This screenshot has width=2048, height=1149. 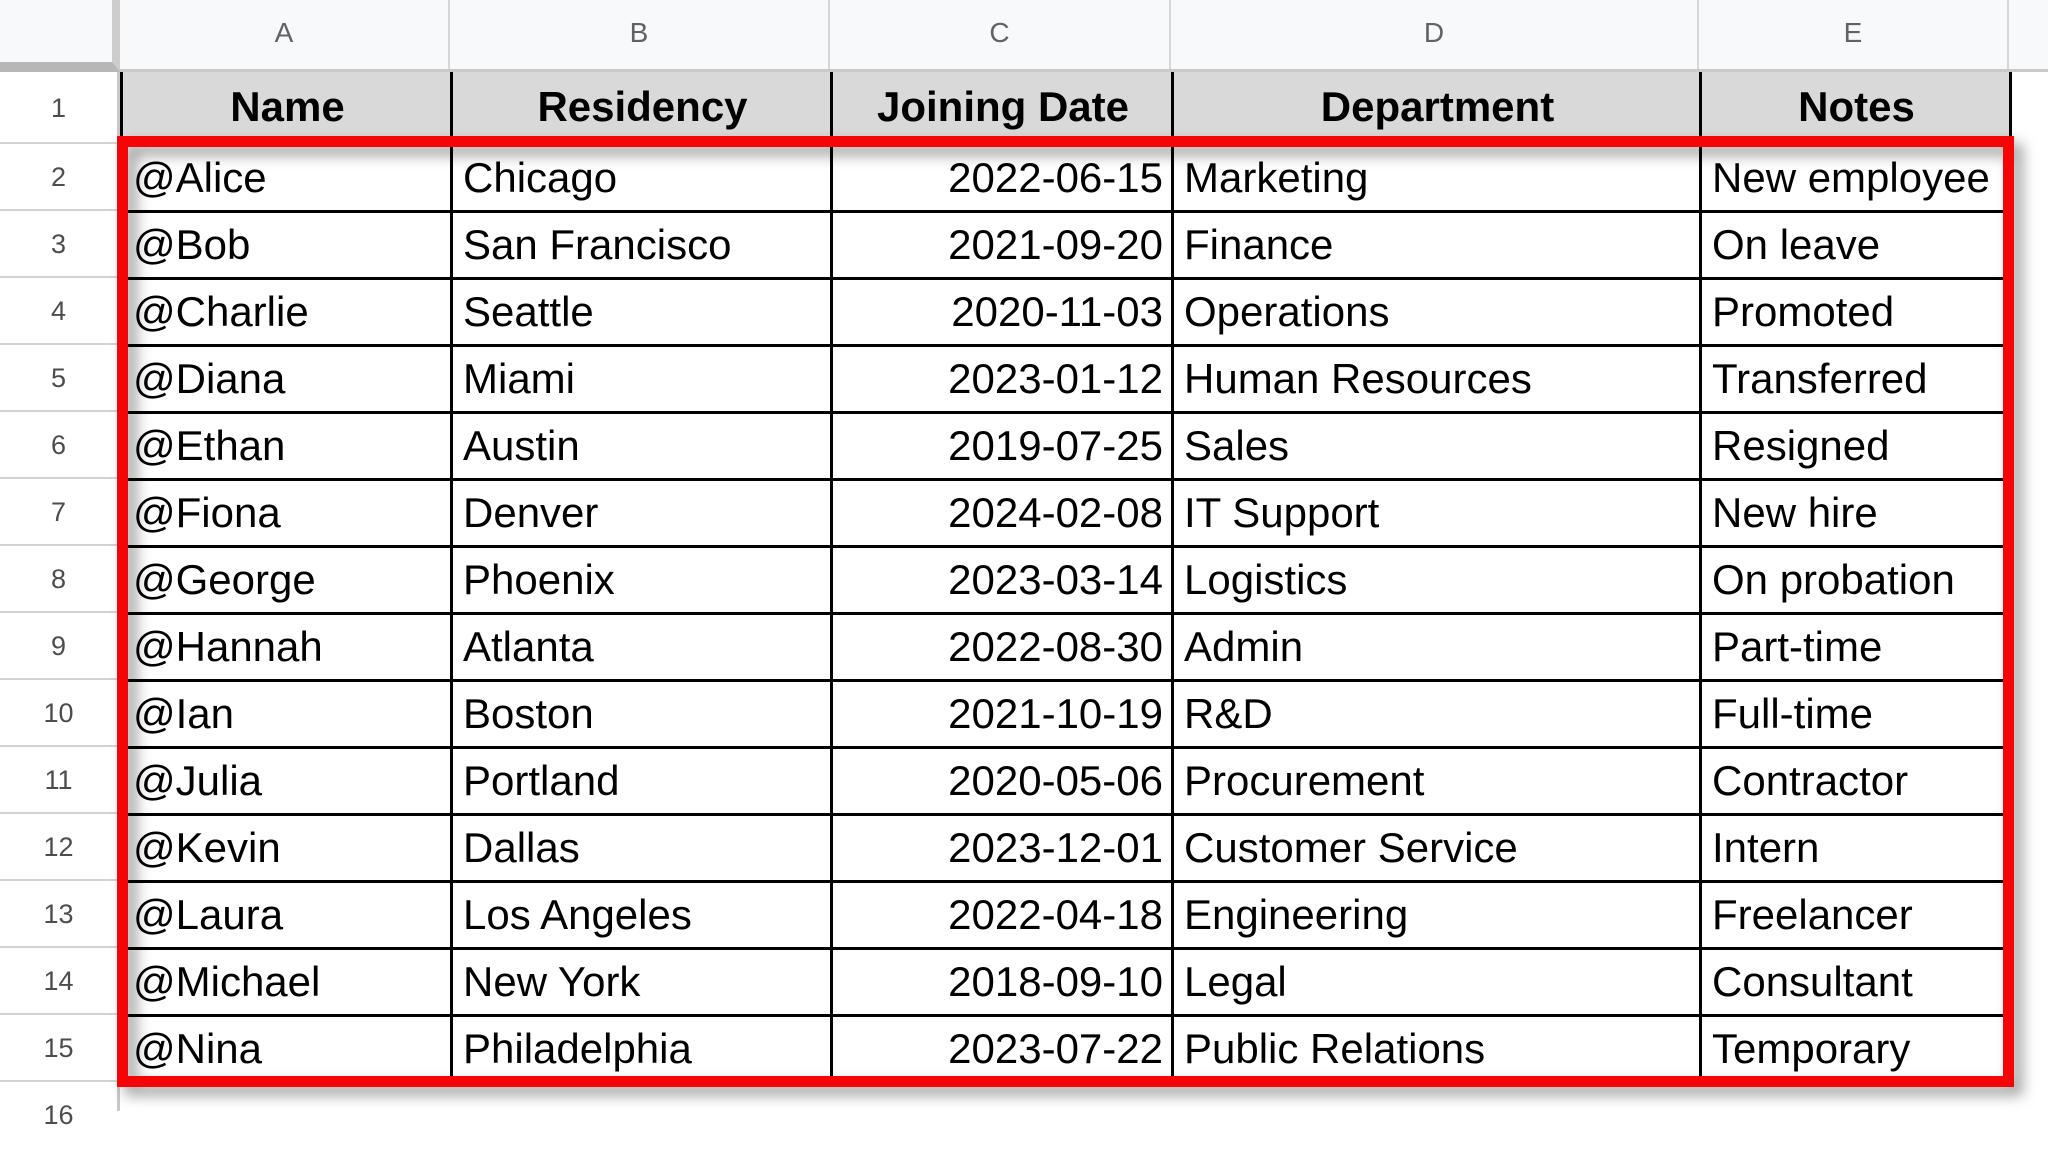 What do you see at coordinates (1436, 981) in the screenshot?
I see `cell-department: Legal` at bounding box center [1436, 981].